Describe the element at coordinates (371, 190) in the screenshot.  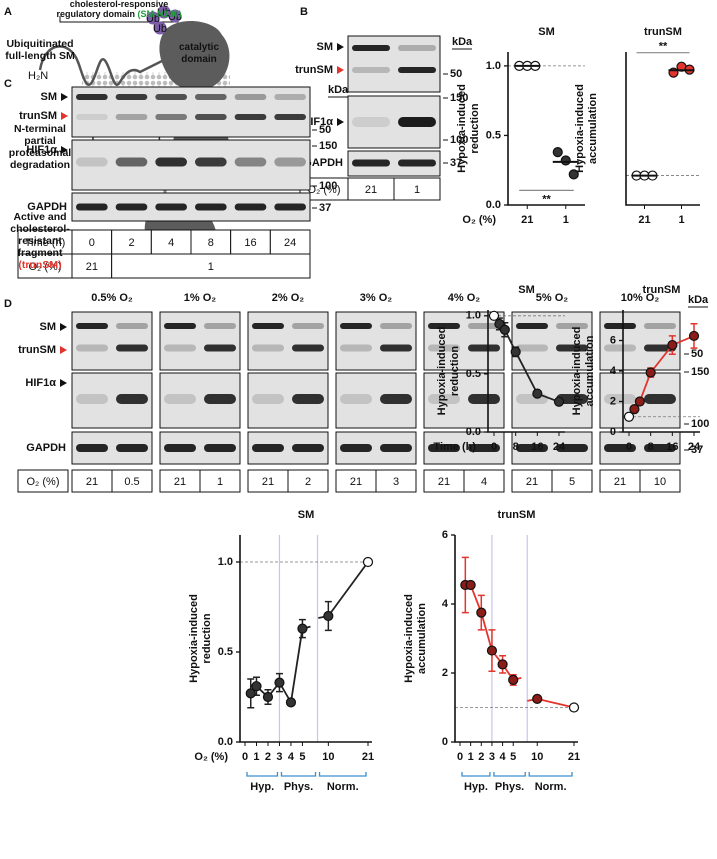
I see `lane-label: 21` at that location.